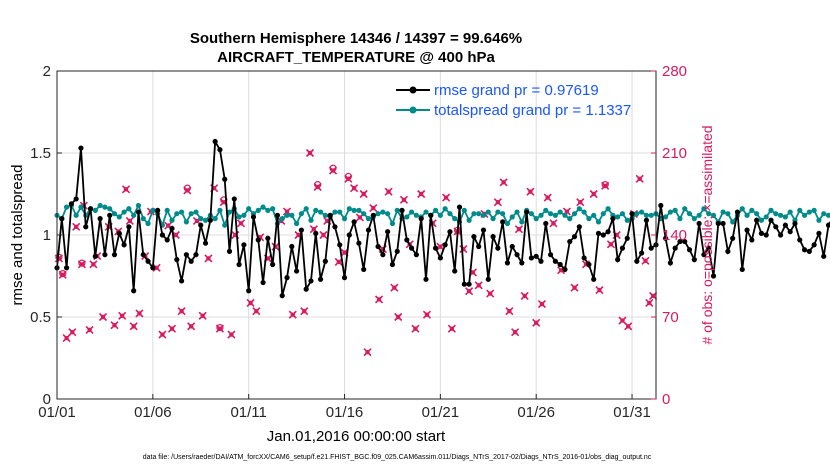 The height and width of the screenshot is (470, 830). I want to click on x-tick-label: 01/16, so click(345, 412).